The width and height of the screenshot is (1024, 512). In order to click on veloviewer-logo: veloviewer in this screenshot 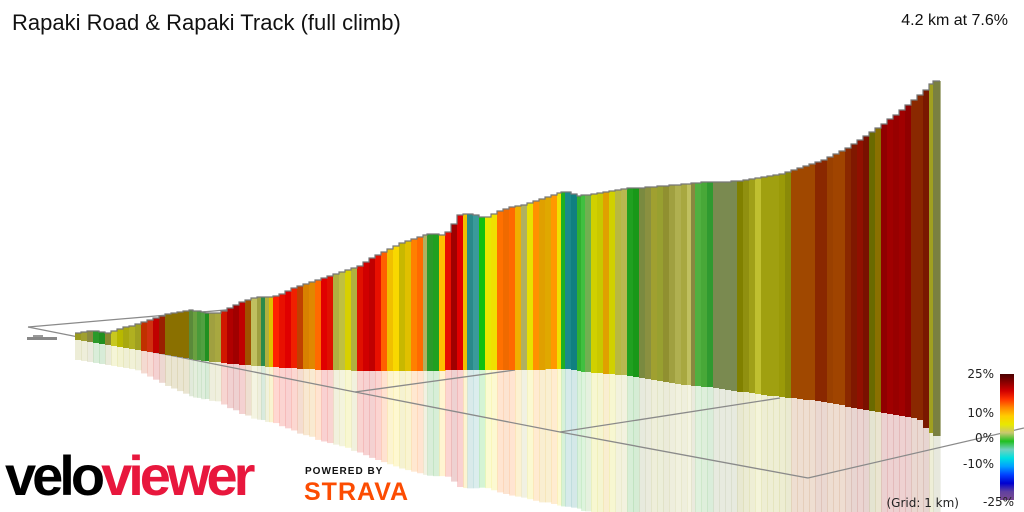, I will do `click(130, 476)`.